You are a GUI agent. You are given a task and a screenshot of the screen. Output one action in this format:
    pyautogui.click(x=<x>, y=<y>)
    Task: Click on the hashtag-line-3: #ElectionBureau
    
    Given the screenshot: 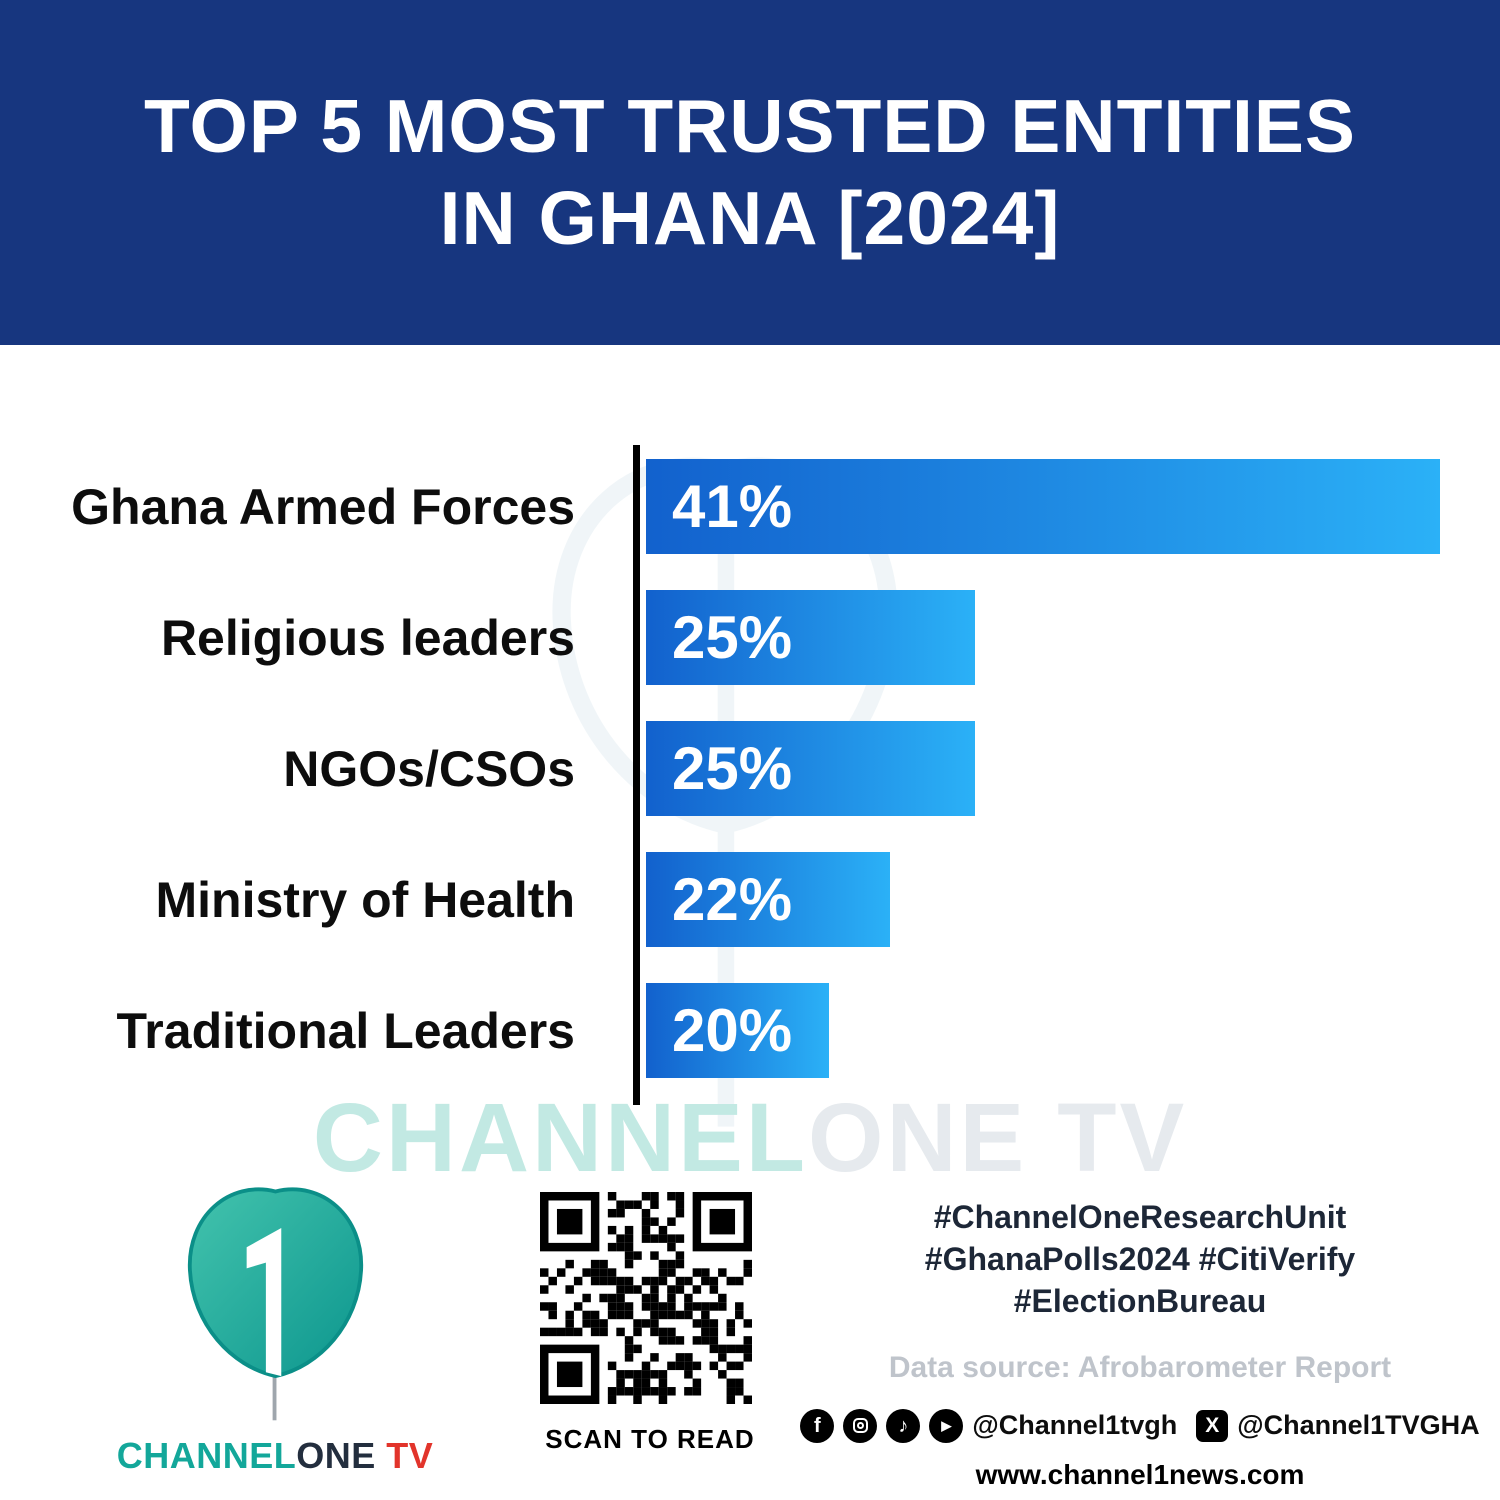 What is the action you would take?
    pyautogui.click(x=1140, y=1301)
    